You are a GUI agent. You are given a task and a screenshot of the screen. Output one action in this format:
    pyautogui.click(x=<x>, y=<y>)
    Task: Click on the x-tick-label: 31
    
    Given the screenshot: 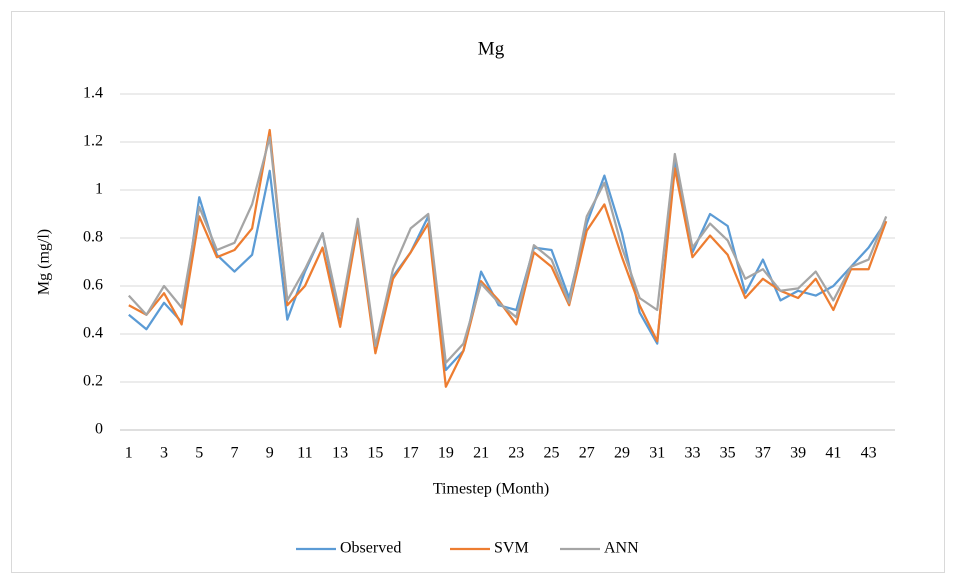 What is the action you would take?
    pyautogui.click(x=657, y=453)
    